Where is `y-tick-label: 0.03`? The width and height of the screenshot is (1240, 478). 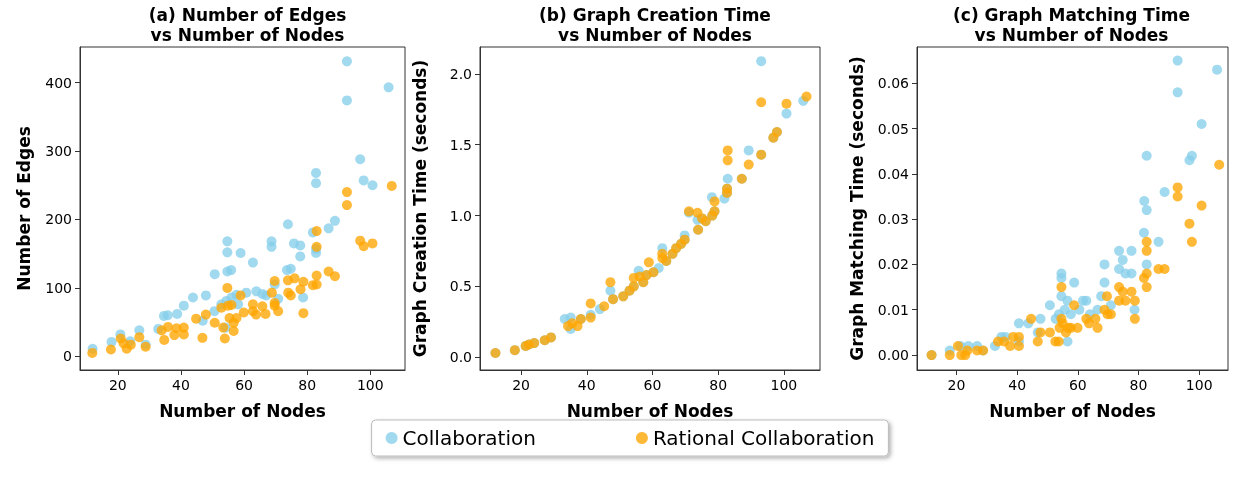
y-tick-label: 0.03 is located at coordinates (893, 219).